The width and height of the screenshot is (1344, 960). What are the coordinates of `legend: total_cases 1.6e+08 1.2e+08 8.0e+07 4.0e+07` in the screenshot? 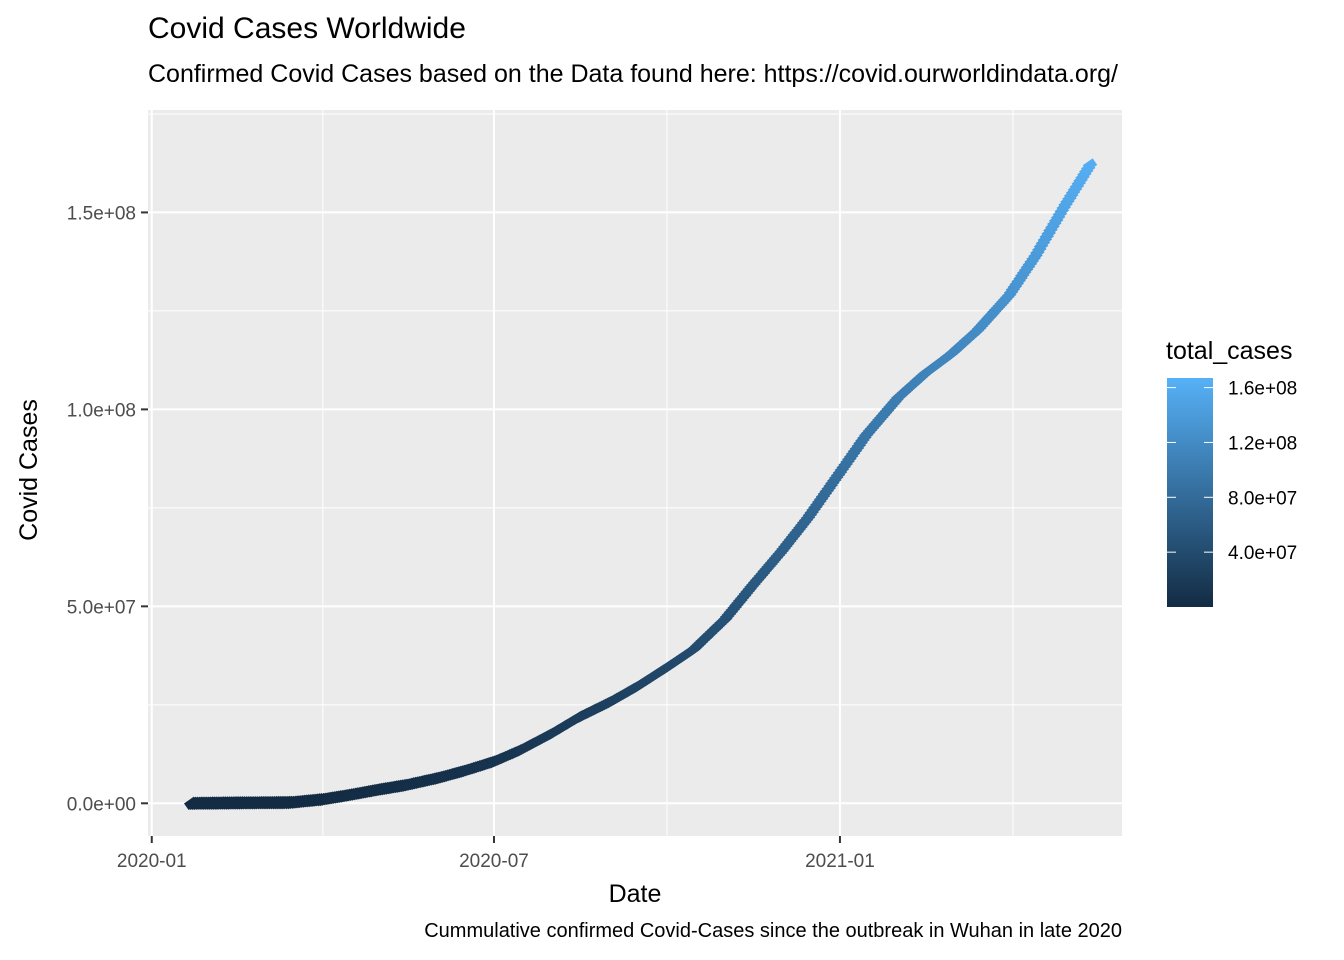 It's located at (1231, 472).